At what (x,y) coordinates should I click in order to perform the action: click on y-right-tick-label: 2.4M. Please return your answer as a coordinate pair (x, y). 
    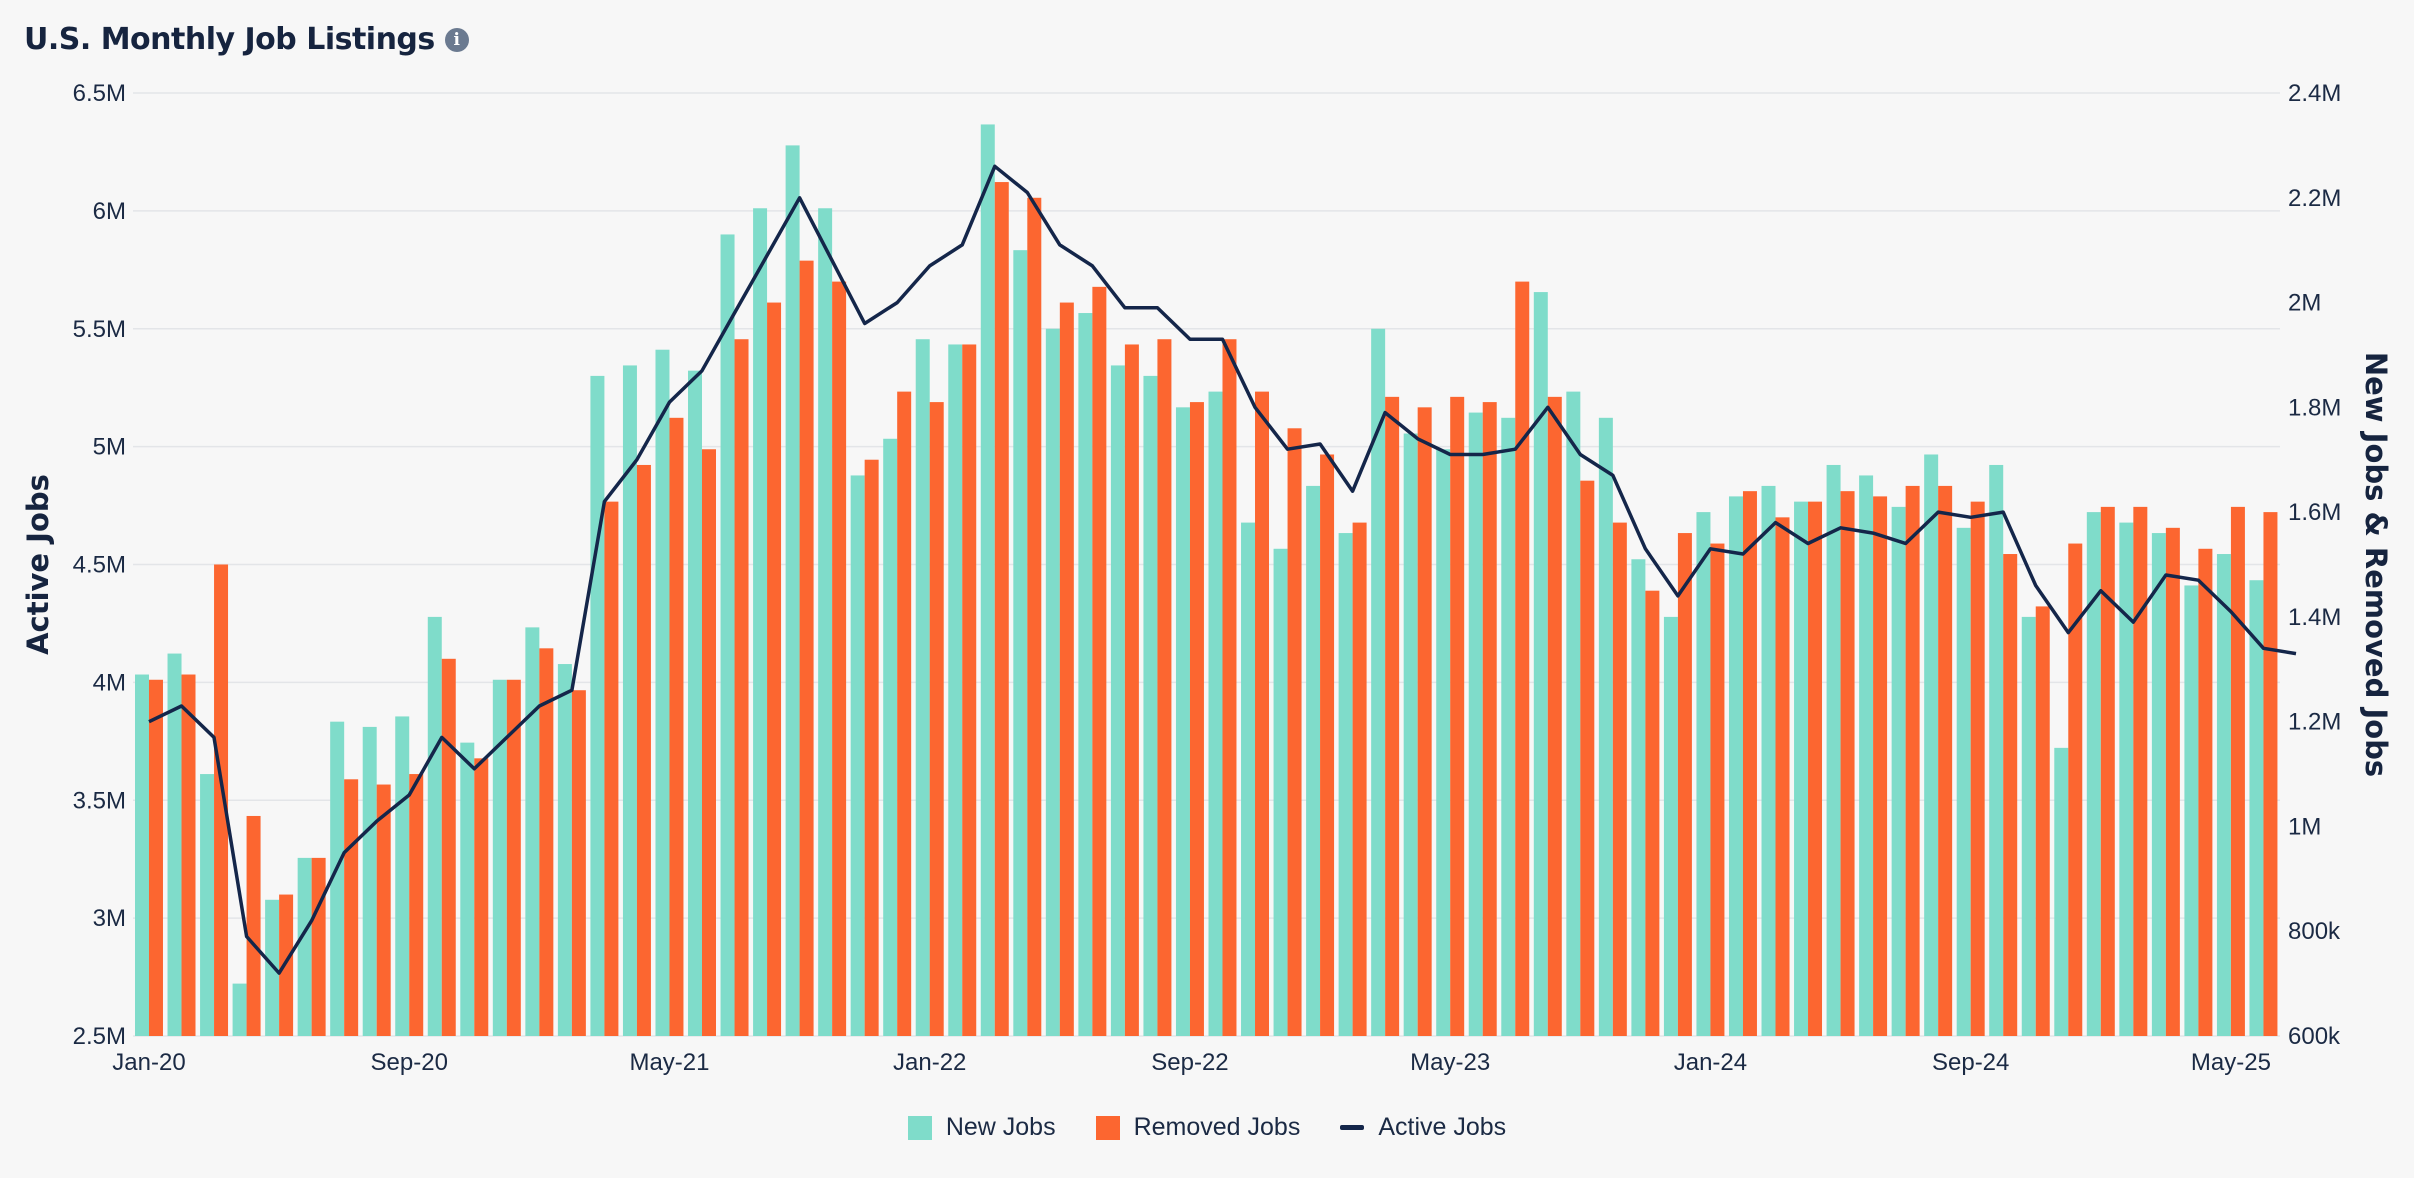
    Looking at the image, I should click on (2314, 93).